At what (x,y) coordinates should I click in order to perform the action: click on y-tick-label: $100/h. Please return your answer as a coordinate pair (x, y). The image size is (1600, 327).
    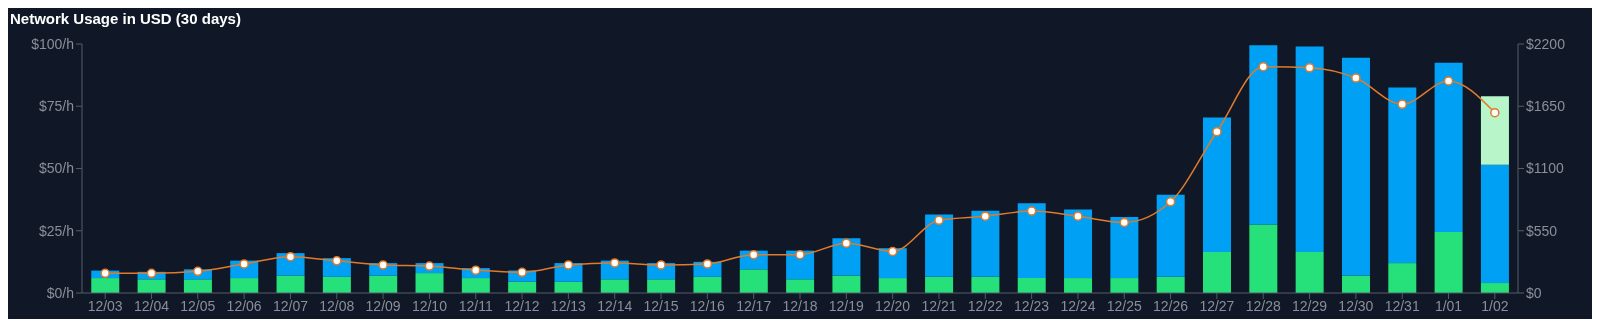
    Looking at the image, I should click on (52, 43).